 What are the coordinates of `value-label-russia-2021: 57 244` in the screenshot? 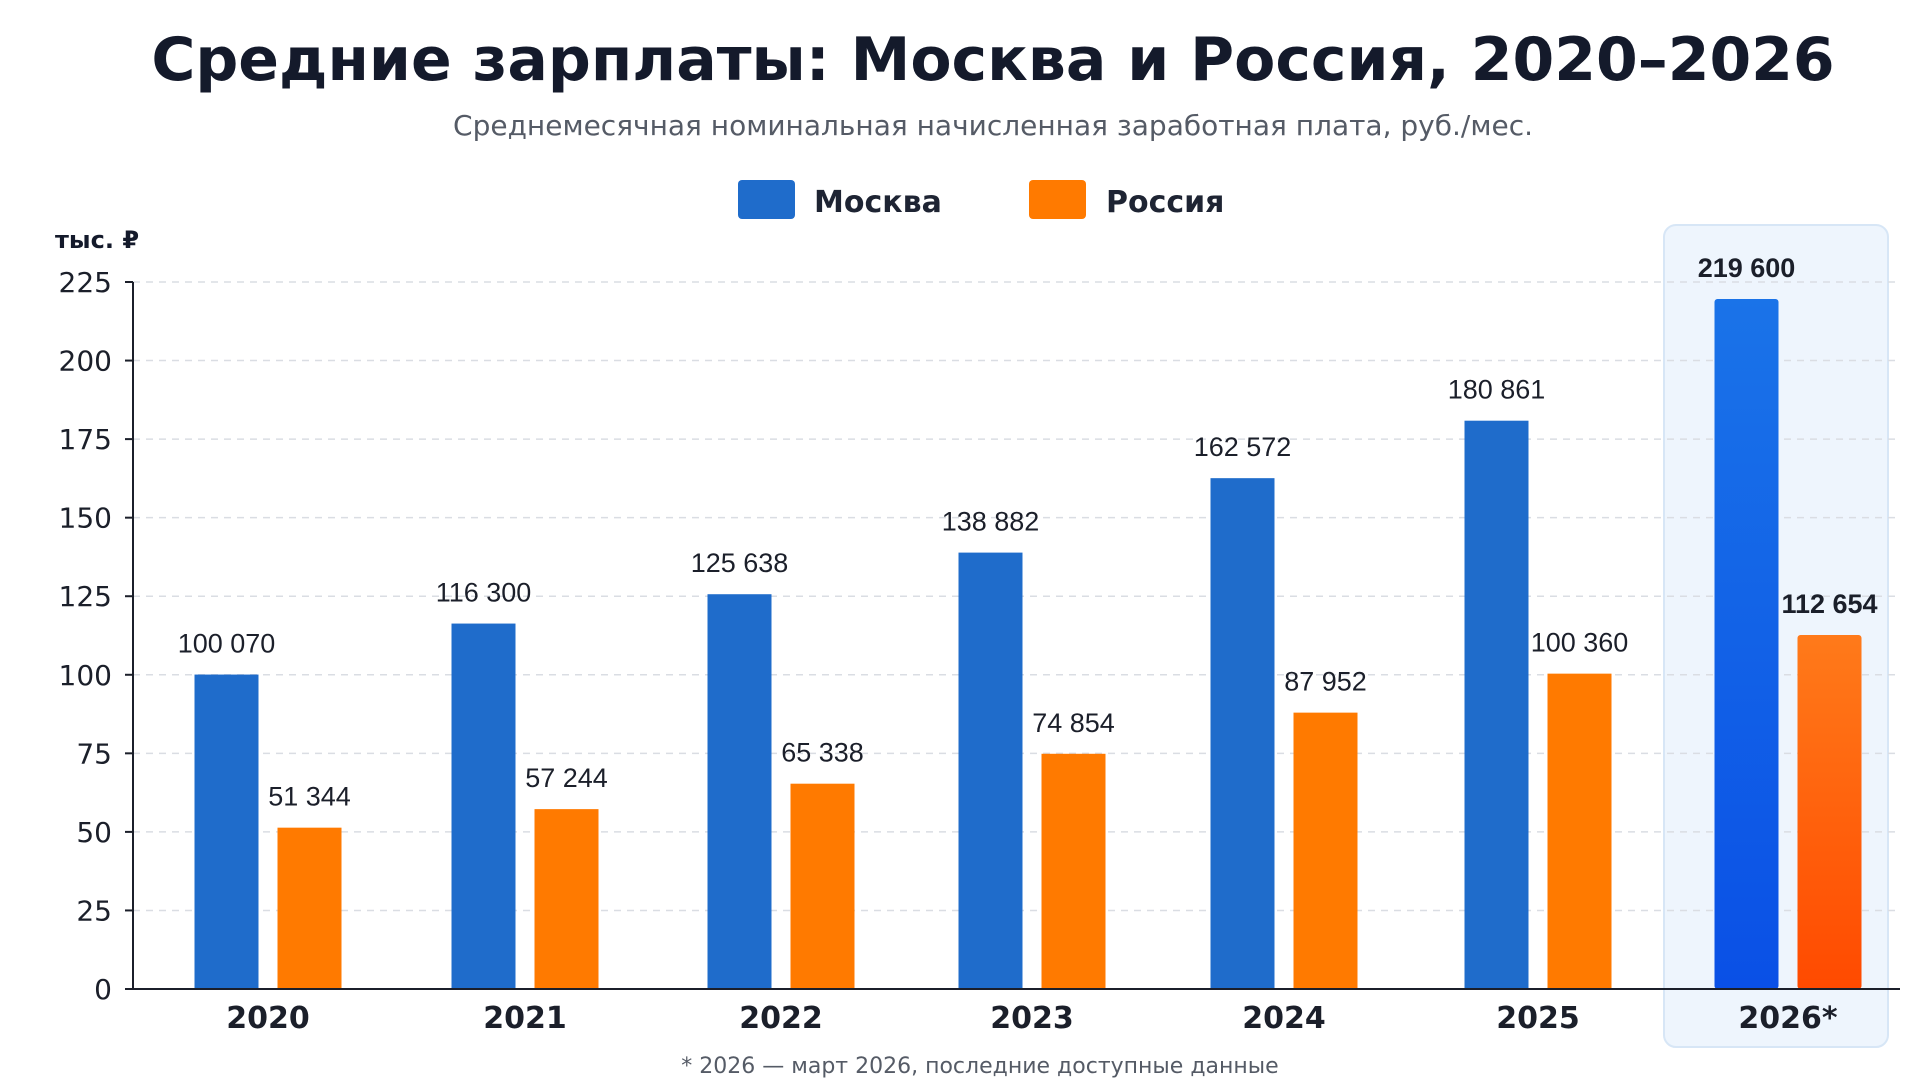 It's located at (566, 778).